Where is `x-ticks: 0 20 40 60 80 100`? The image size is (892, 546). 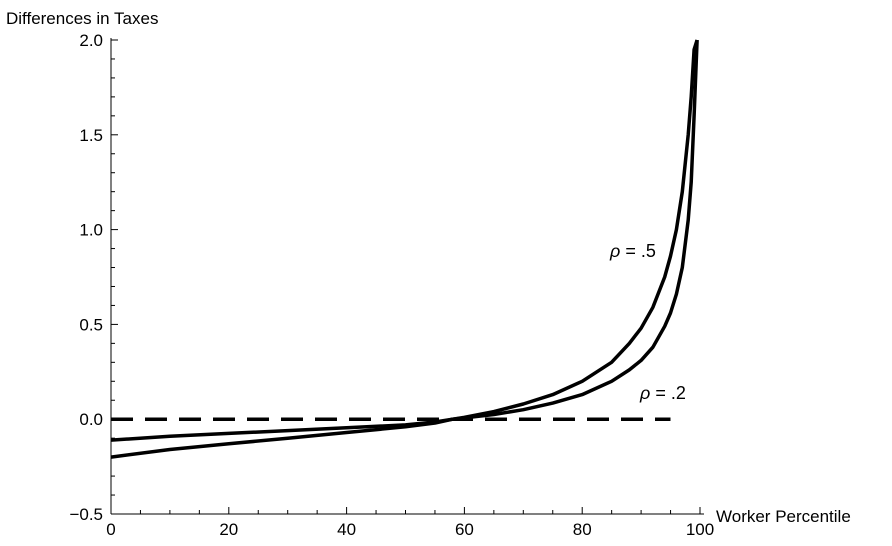 x-ticks: 0 20 40 60 80 100 is located at coordinates (410, 523).